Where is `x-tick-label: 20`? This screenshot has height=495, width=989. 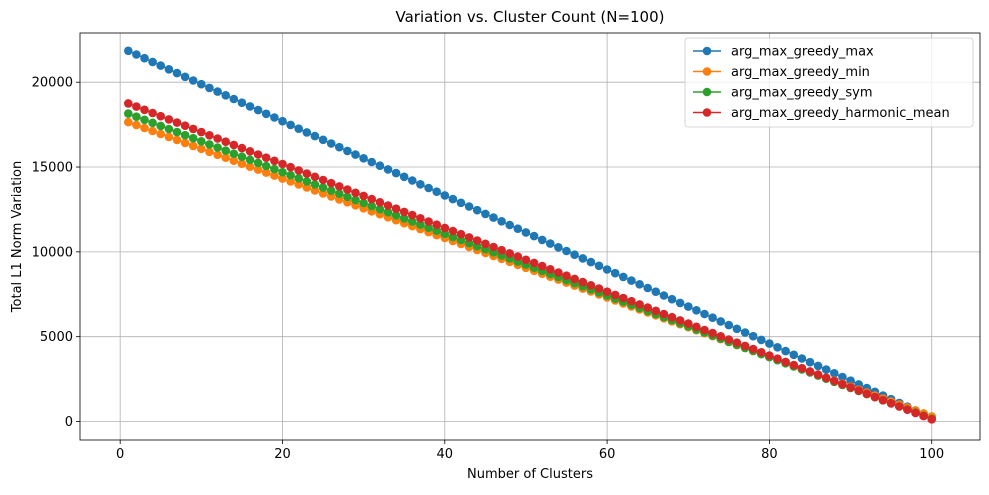 x-tick-label: 20 is located at coordinates (282, 454).